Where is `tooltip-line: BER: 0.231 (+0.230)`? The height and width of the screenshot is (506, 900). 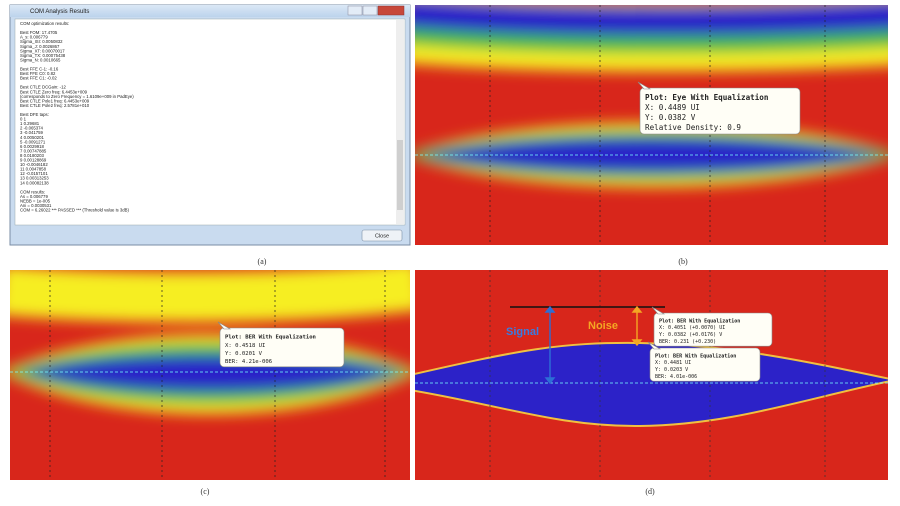
tooltip-line: BER: 0.231 (+0.230) is located at coordinates (687, 342).